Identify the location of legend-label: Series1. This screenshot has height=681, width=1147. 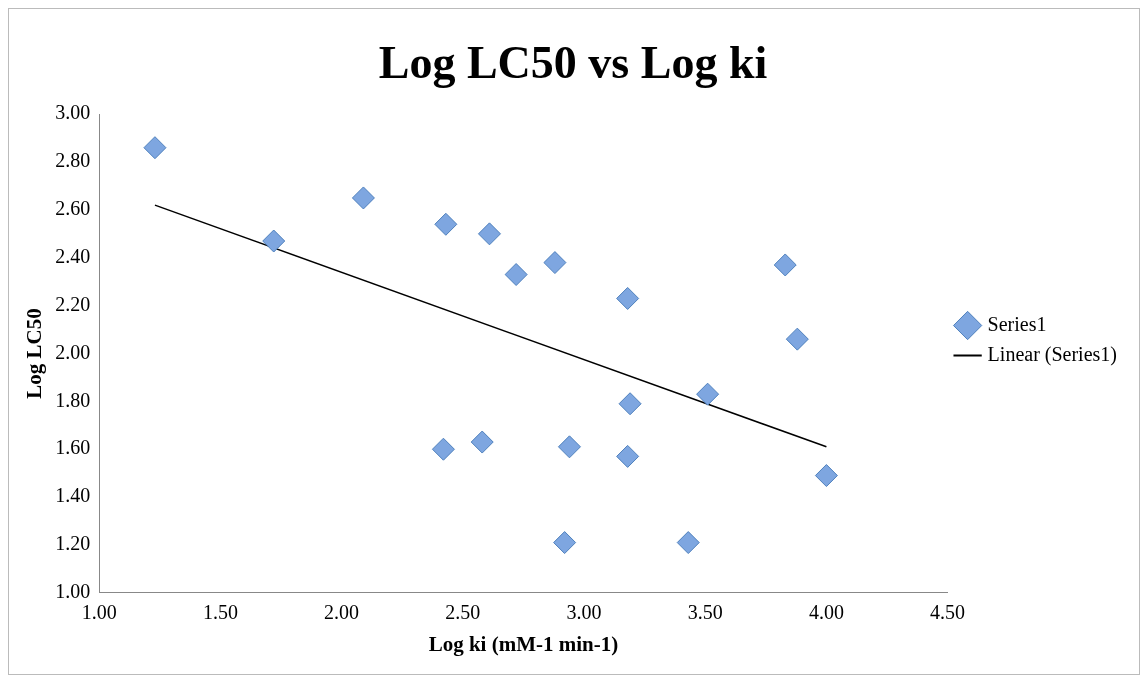
(1017, 323).